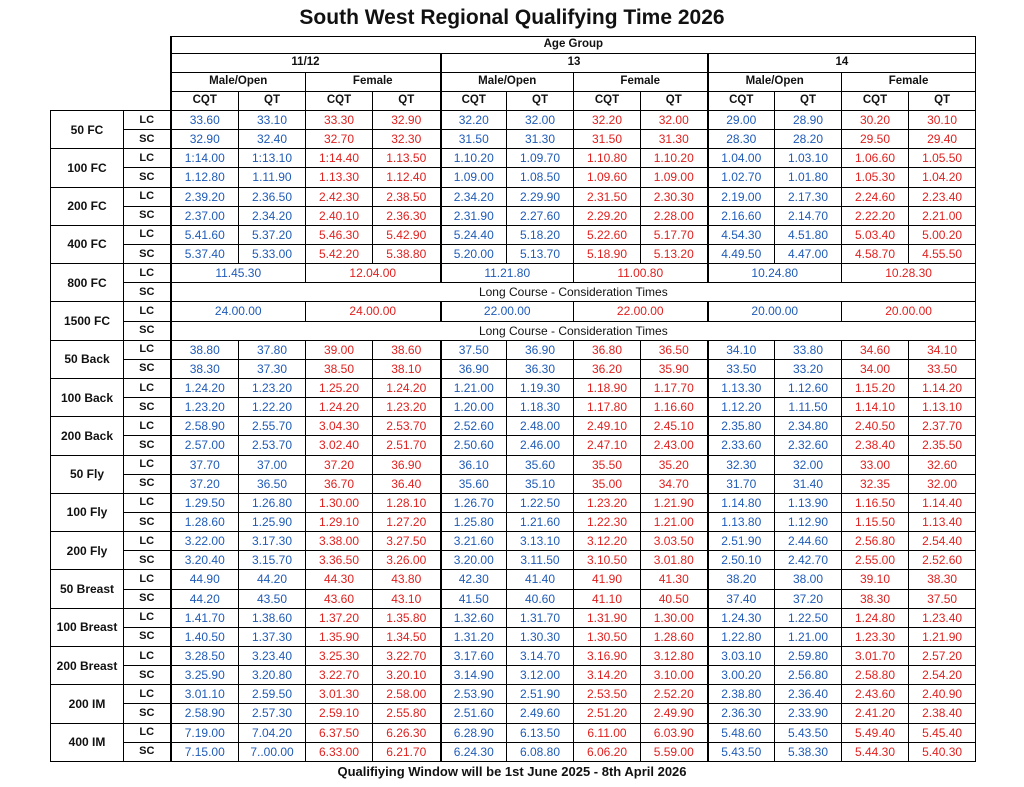 The height and width of the screenshot is (787, 1024). What do you see at coordinates (674, 502) in the screenshot?
I see `time-cell: 1.21.90` at bounding box center [674, 502].